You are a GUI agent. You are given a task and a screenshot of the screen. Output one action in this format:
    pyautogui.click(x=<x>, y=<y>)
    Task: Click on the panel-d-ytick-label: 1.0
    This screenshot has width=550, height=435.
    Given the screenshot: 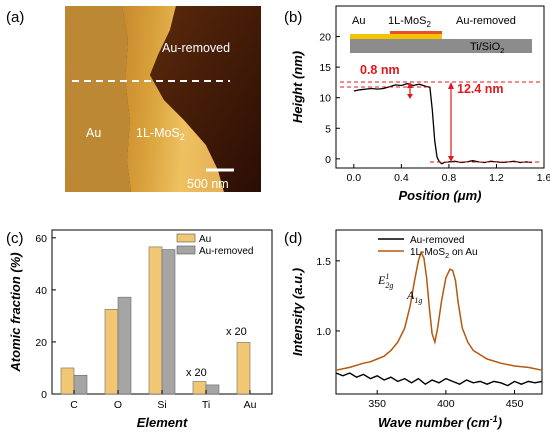 What is the action you would take?
    pyautogui.click(x=323, y=332)
    